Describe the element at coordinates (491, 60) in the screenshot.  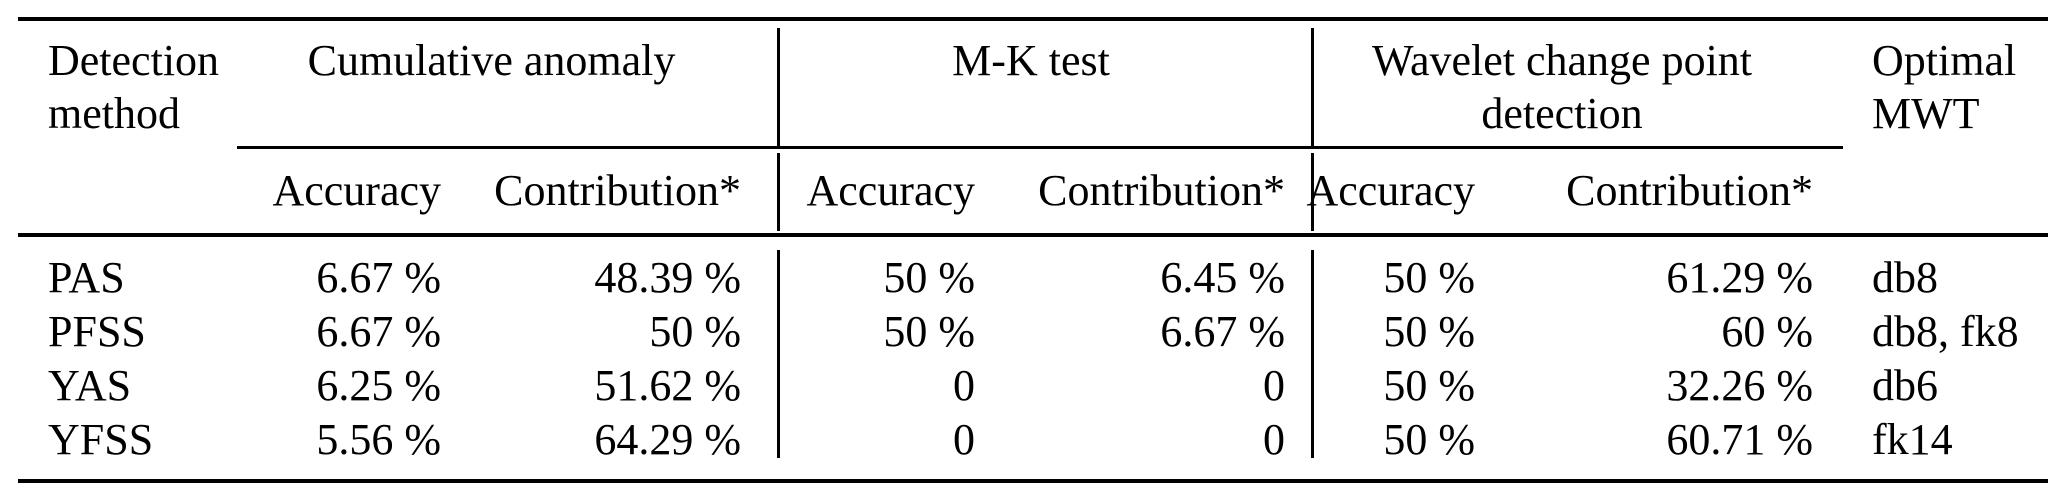
I see `group-header-cumulative-anomaly: Cumulative anomaly` at that location.